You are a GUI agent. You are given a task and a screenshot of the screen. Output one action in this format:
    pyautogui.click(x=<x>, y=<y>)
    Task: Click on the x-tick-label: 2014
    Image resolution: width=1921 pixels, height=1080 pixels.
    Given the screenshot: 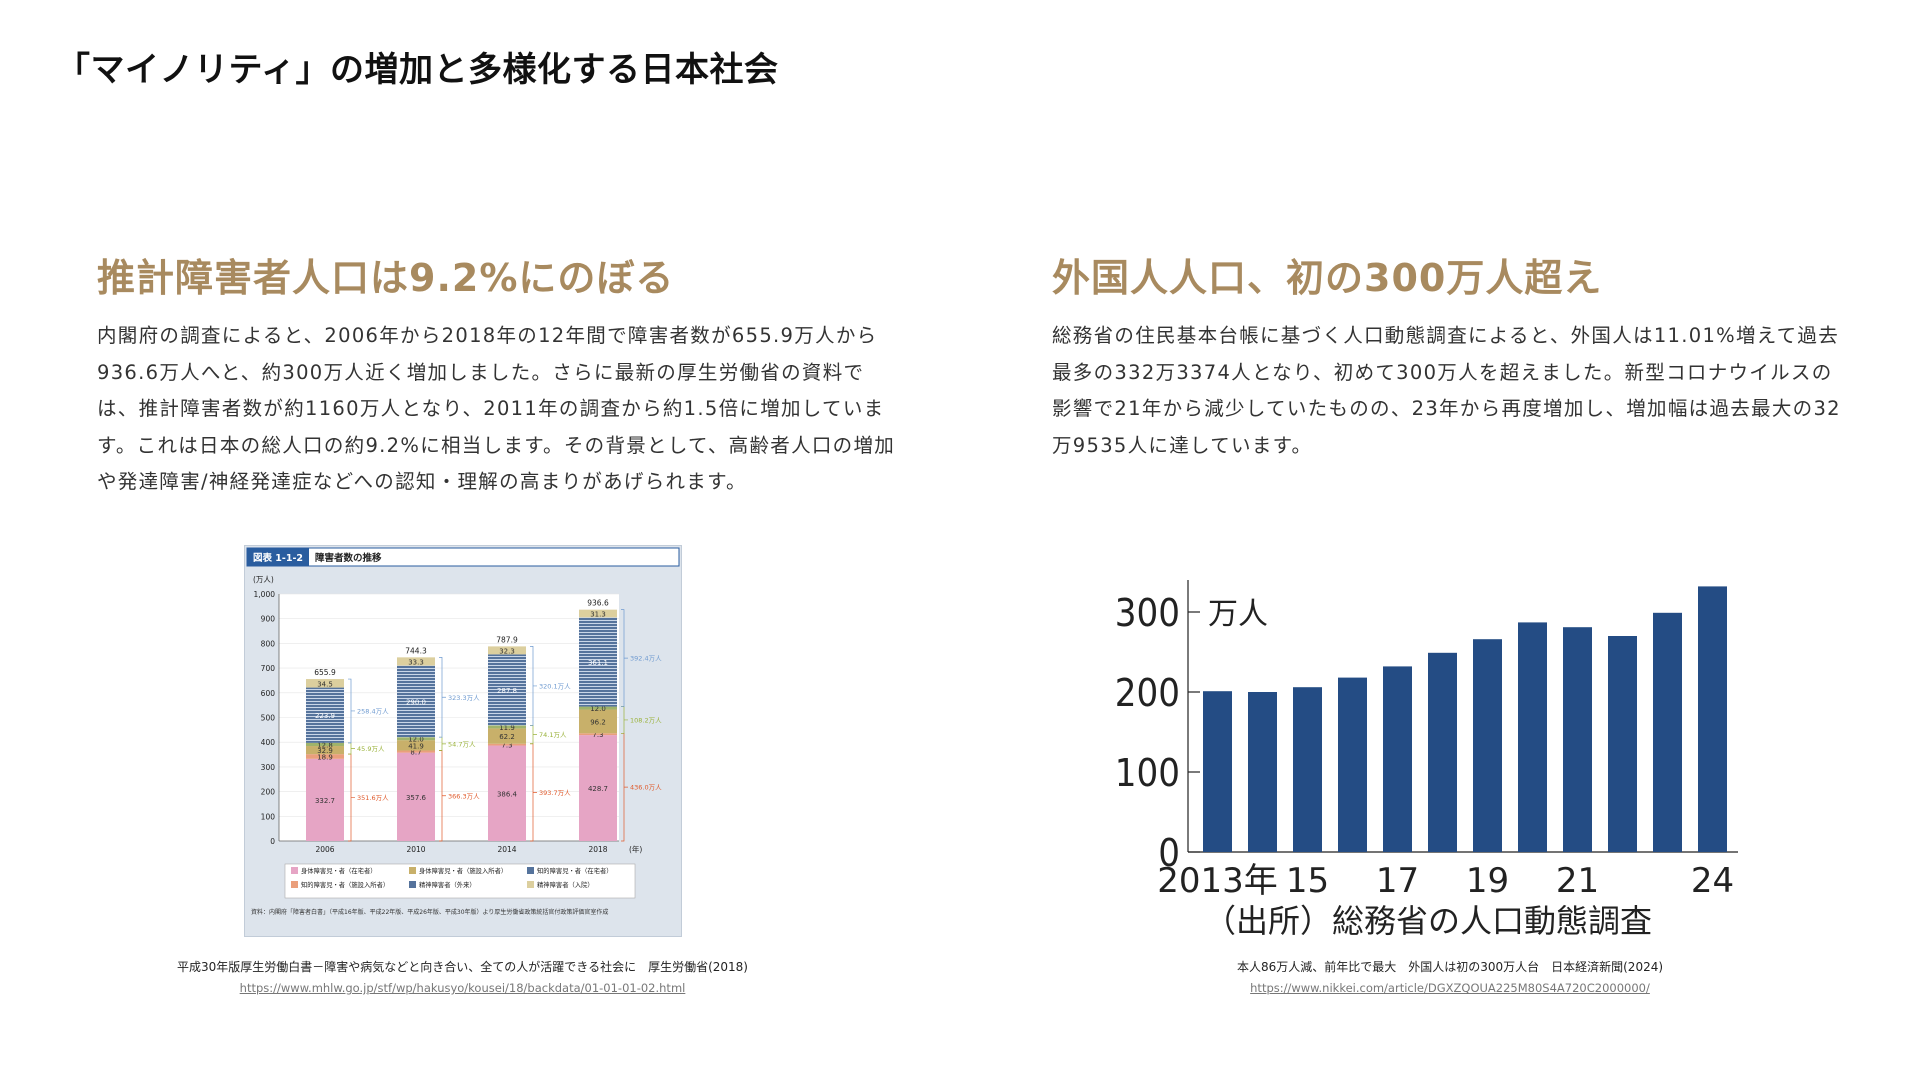 What is the action you would take?
    pyautogui.click(x=506, y=849)
    